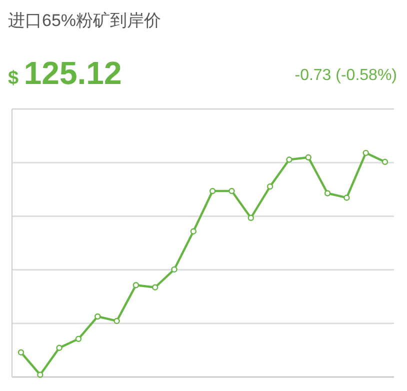  What do you see at coordinates (345, 75) in the screenshot?
I see `text: -0.73 (-0.58%)` at bounding box center [345, 75].